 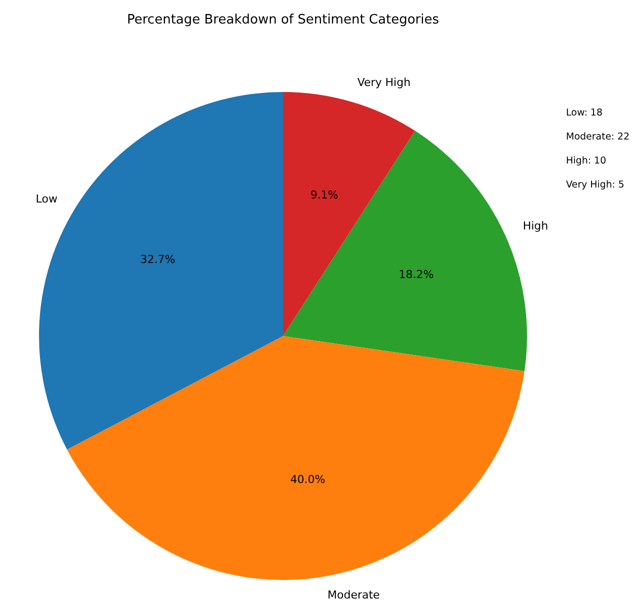 What do you see at coordinates (283, 20) in the screenshot?
I see `chart-title: Percentage Breakdown of Sentiment Categories` at bounding box center [283, 20].